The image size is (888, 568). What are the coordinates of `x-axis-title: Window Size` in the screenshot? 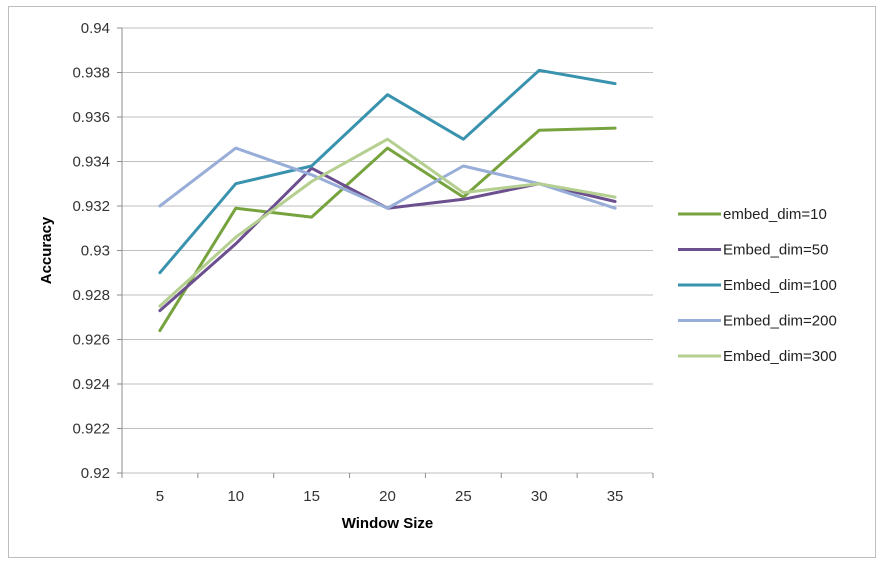 It's located at (388, 523).